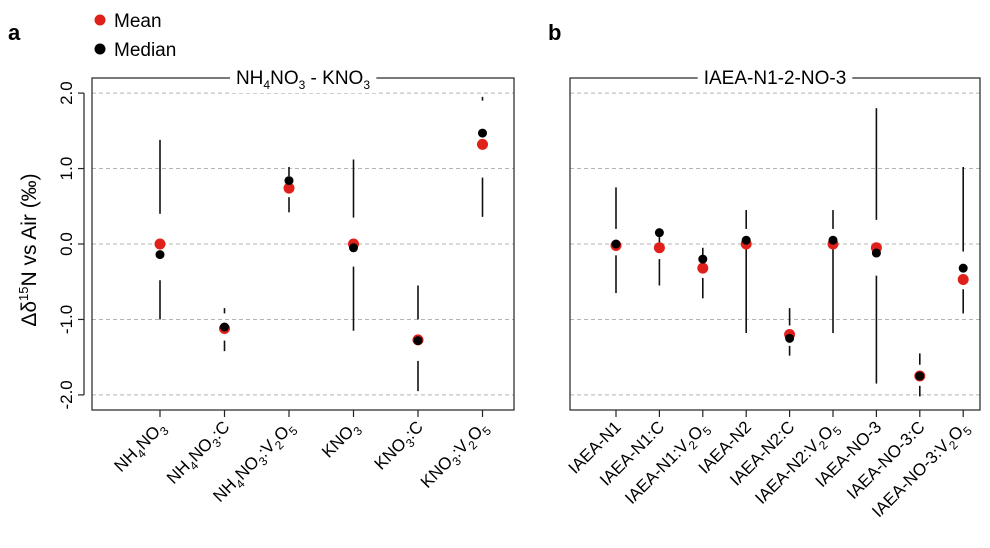  What do you see at coordinates (554, 32) in the screenshot?
I see `panel-letter-b: b` at bounding box center [554, 32].